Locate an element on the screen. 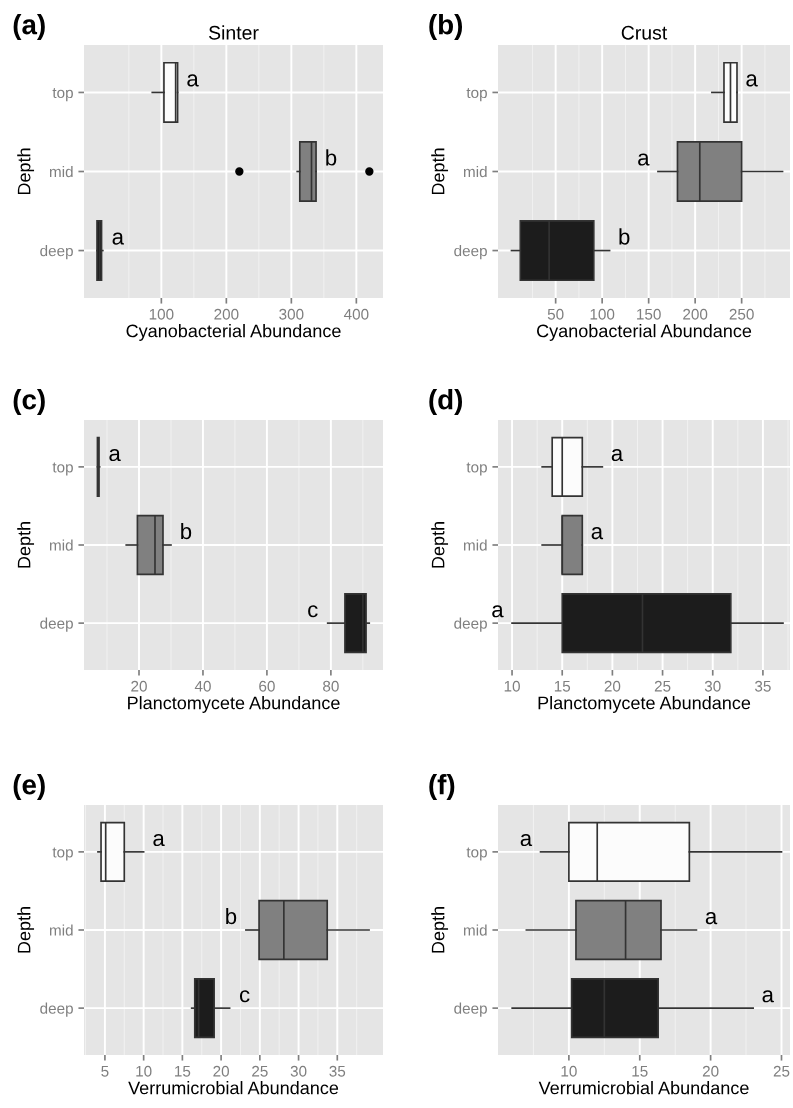  text: (e) is located at coordinates (29, 787).